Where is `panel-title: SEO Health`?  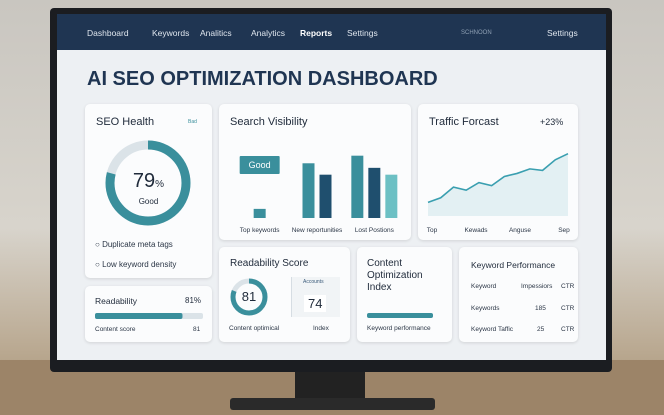 panel-title: SEO Health is located at coordinates (125, 122).